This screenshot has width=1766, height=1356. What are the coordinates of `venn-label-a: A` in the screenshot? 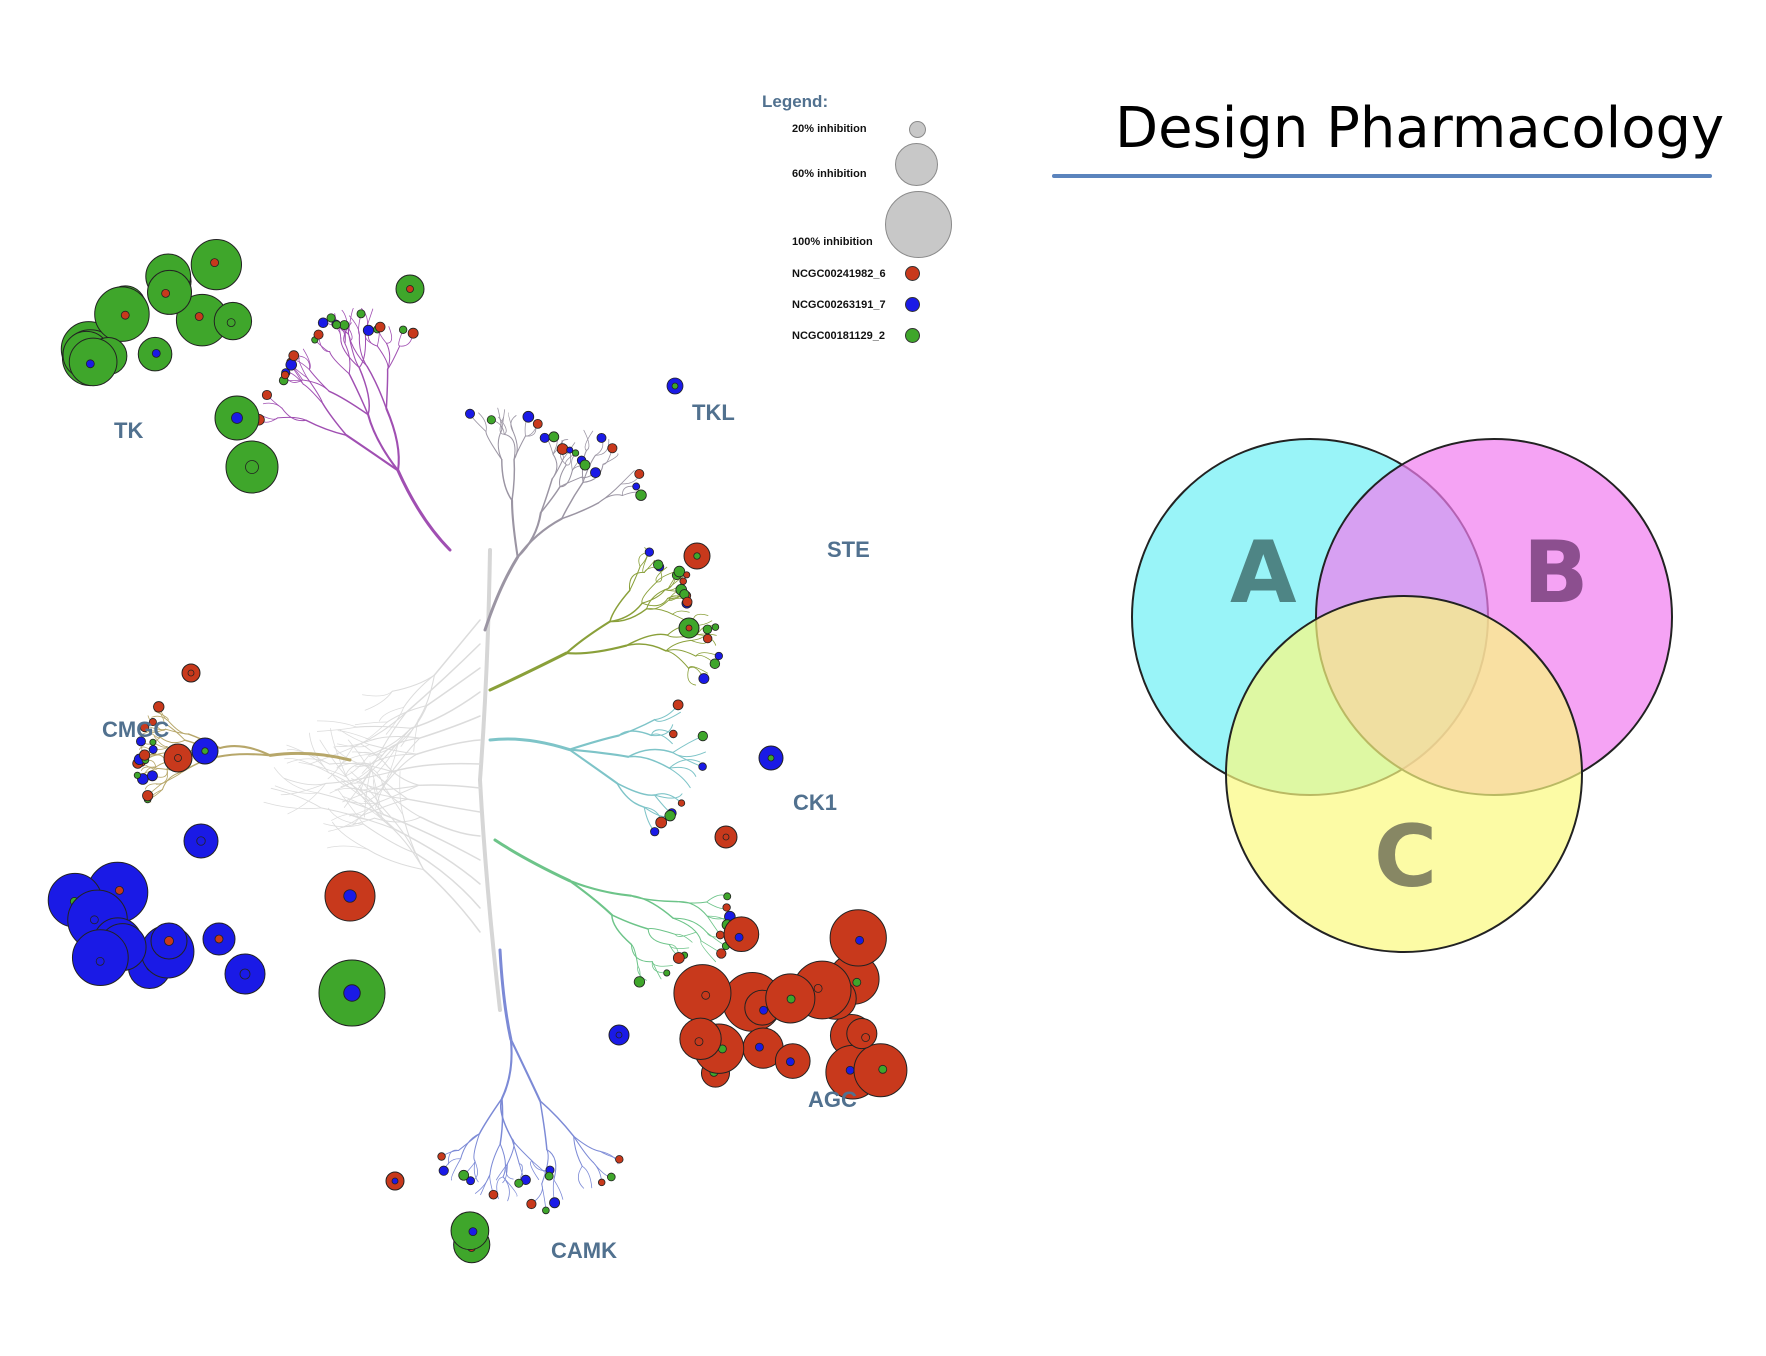 It's located at (1263, 573).